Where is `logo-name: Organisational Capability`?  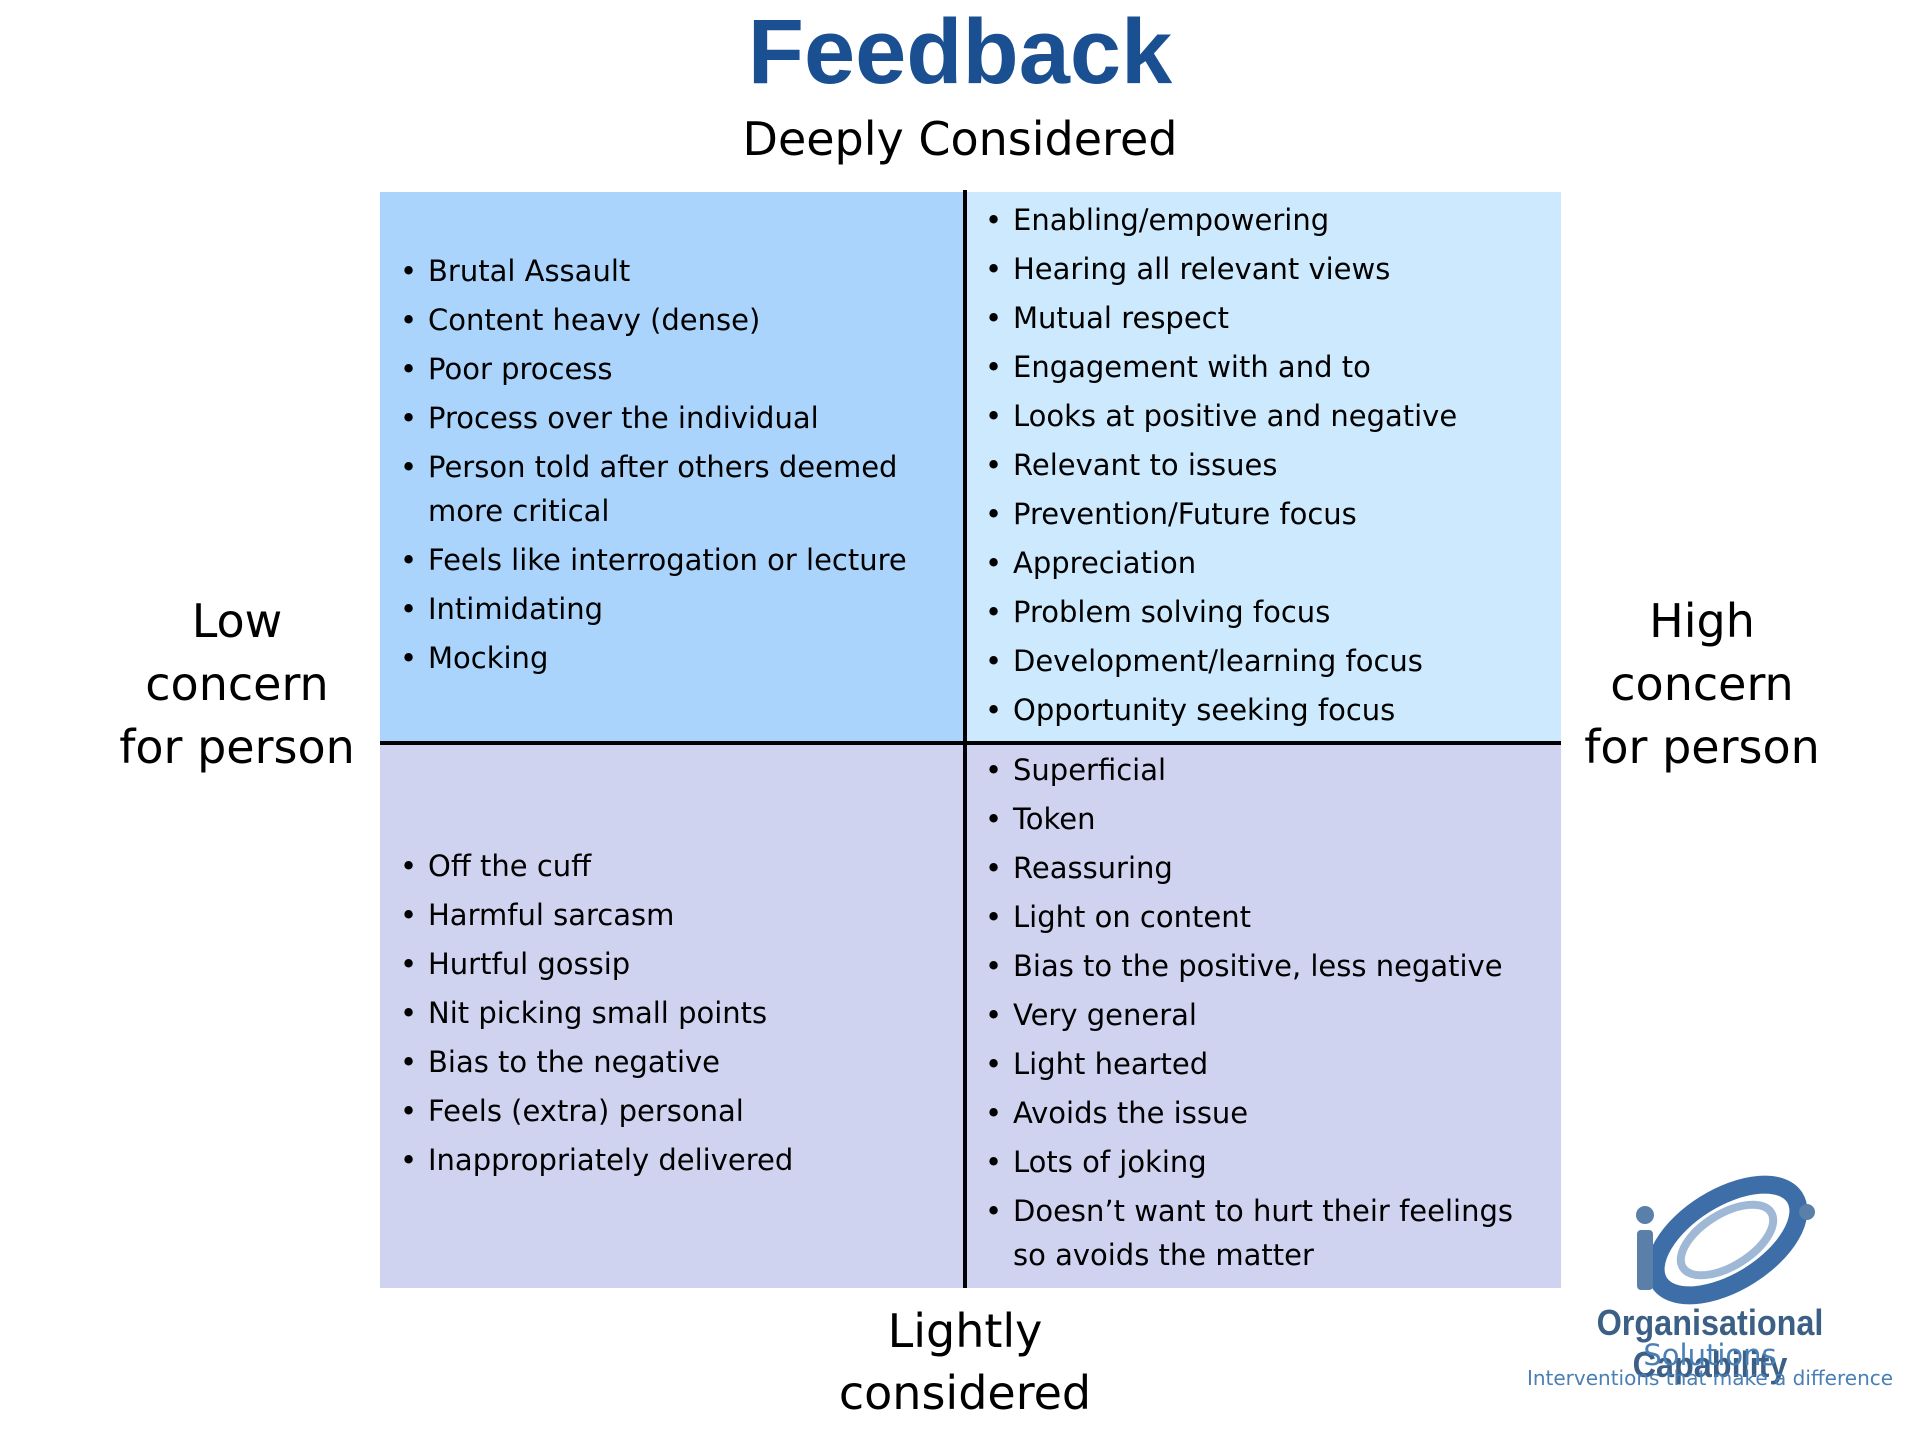
logo-name: Organisational Capability is located at coordinates (1710, 1343).